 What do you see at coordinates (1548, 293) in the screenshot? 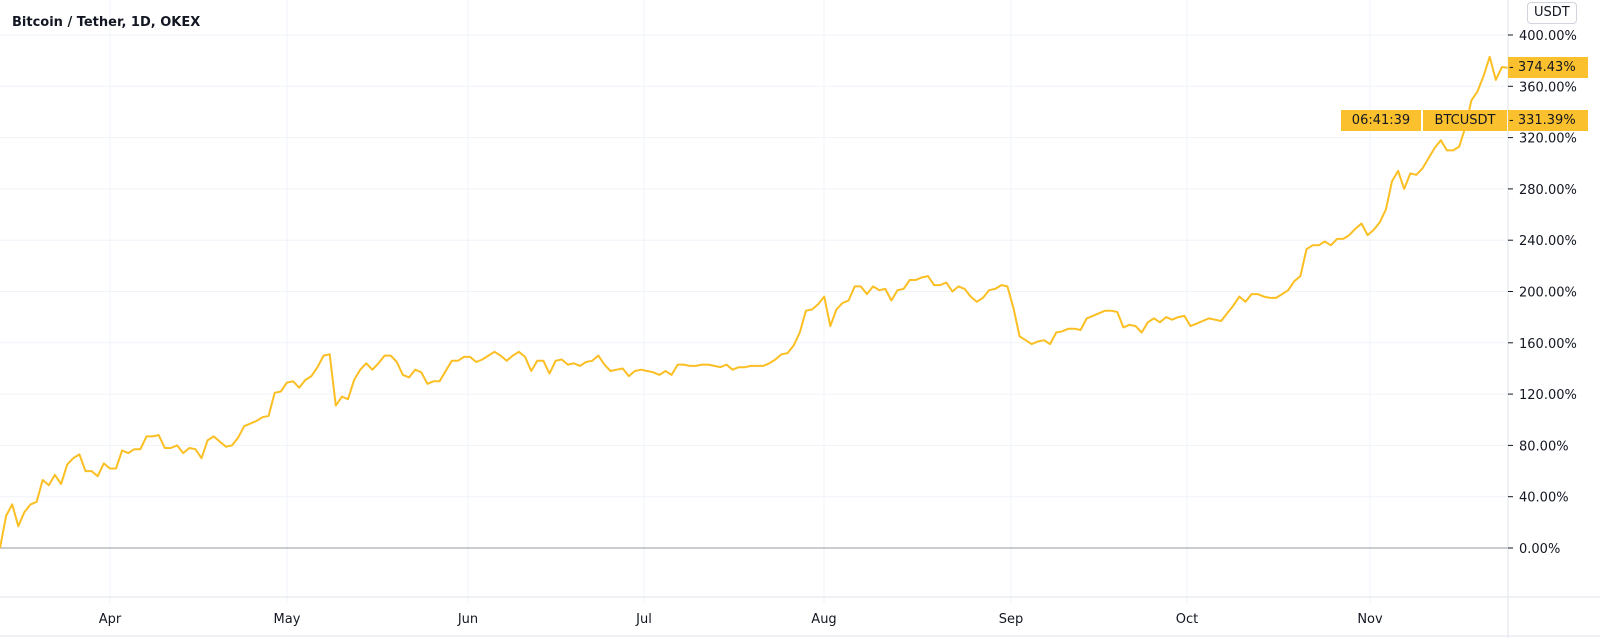
I see `y-tick-label: 200.00%` at bounding box center [1548, 293].